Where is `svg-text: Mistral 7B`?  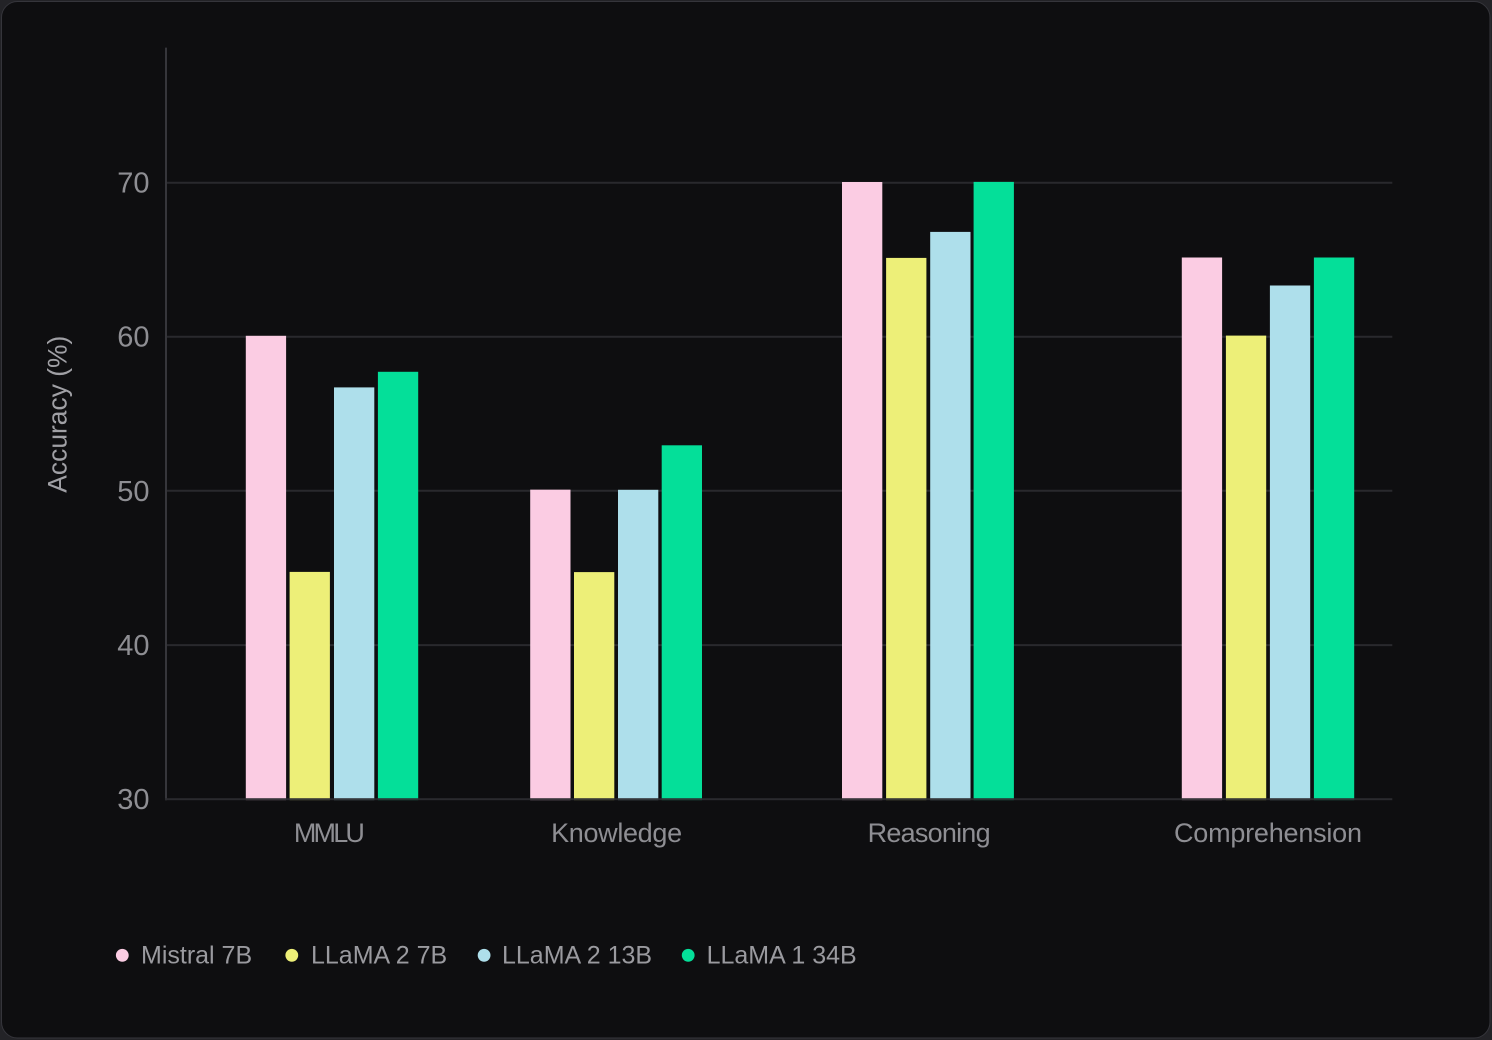
svg-text: Mistral 7B is located at coordinates (196, 956).